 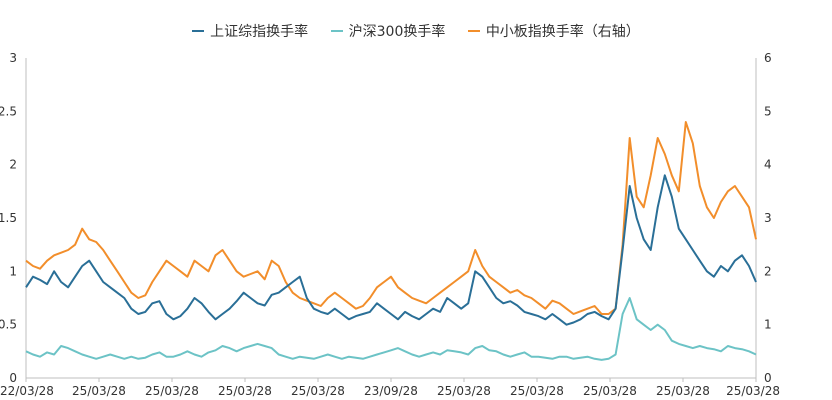 What do you see at coordinates (768, 271) in the screenshot?
I see `y-right-tick-label: 2` at bounding box center [768, 271].